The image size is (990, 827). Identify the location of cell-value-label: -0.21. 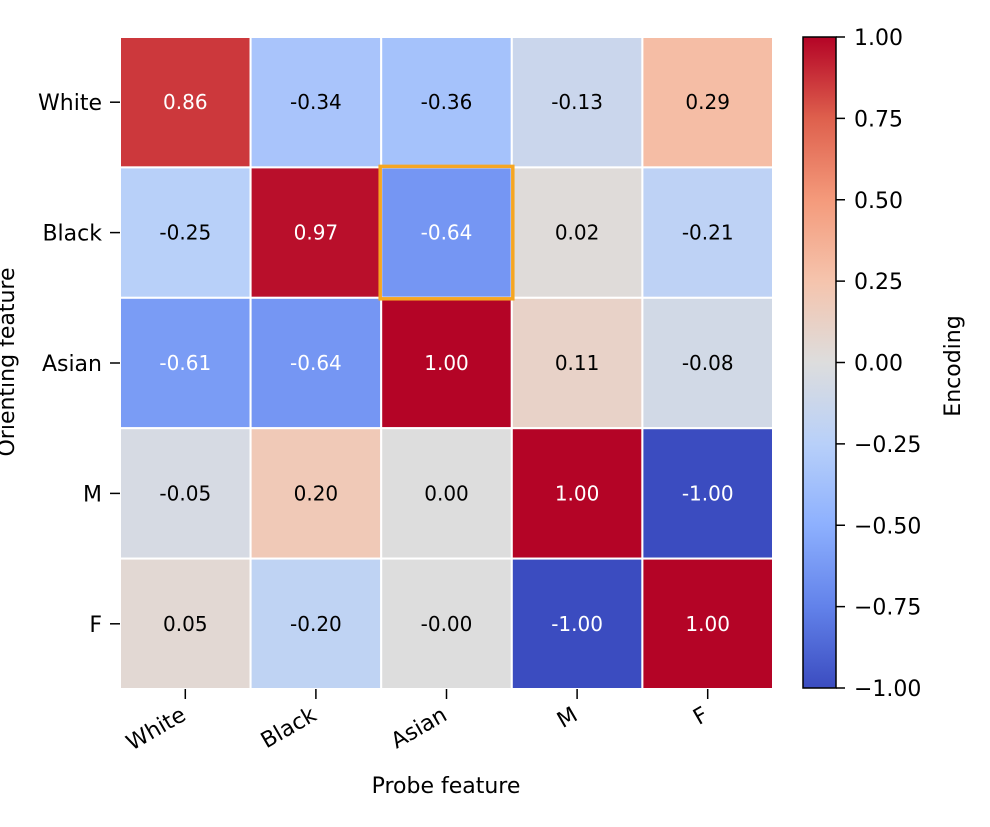
(708, 233).